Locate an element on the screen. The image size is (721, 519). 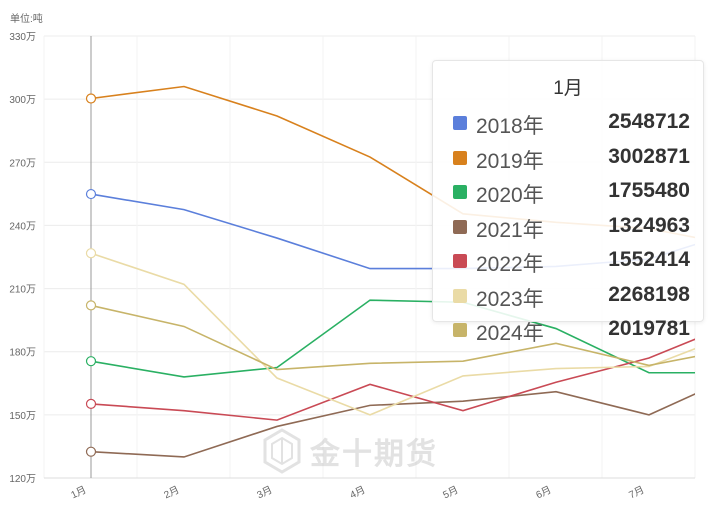
hover-markers is located at coordinates (91, 275).